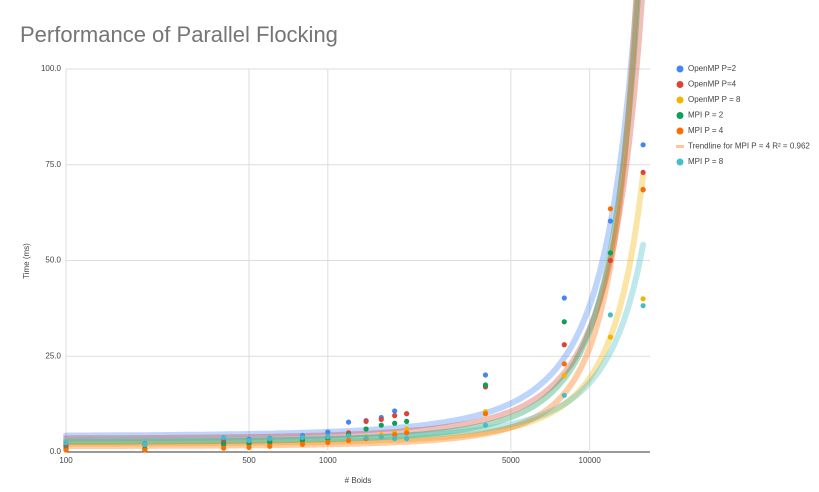  Describe the element at coordinates (712, 68) in the screenshot. I see `legend-label: OpenMP P=2` at that location.